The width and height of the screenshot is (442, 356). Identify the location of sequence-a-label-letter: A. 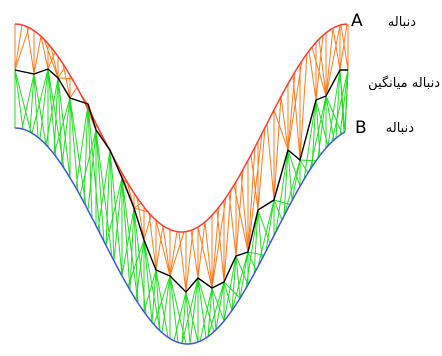
(357, 21).